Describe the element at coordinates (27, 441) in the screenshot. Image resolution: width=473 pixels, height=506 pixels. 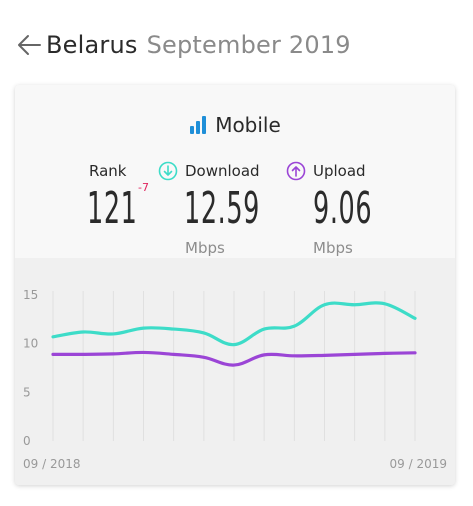
I see `y-tick-label: 0` at that location.